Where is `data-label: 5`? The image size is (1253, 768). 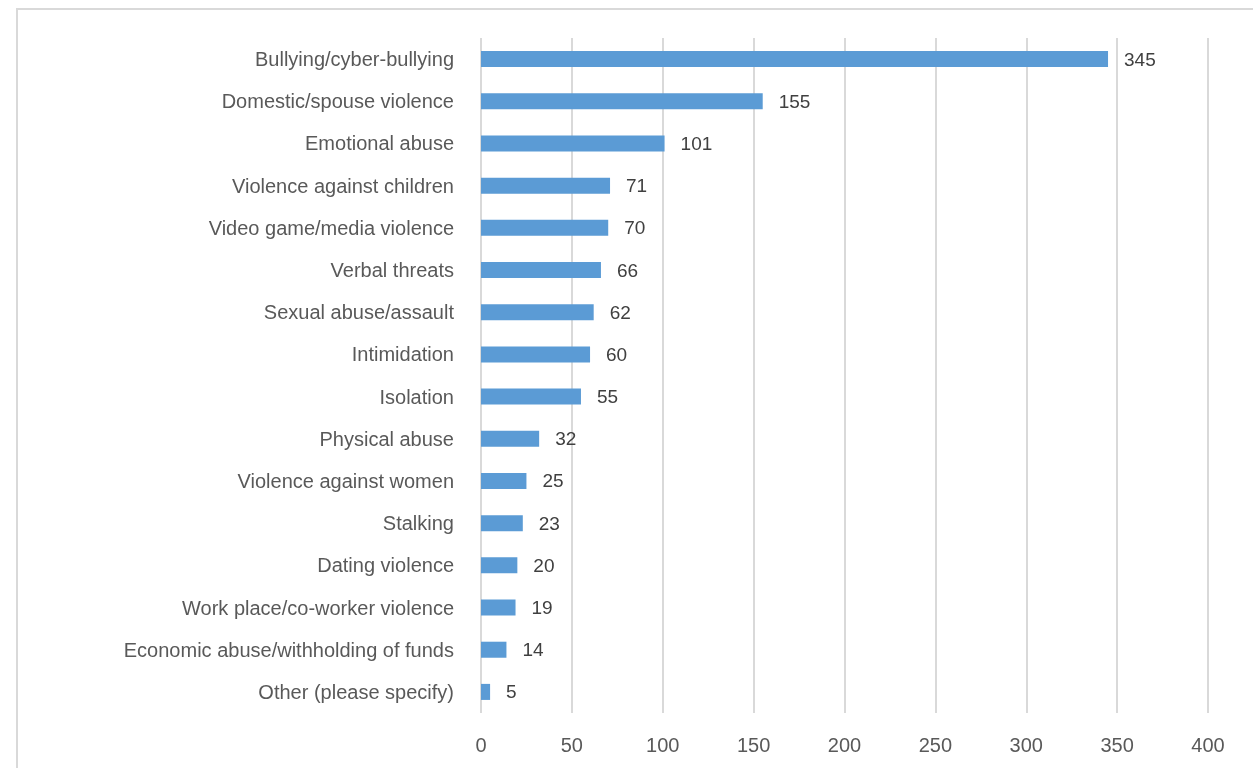 data-label: 5 is located at coordinates (511, 692).